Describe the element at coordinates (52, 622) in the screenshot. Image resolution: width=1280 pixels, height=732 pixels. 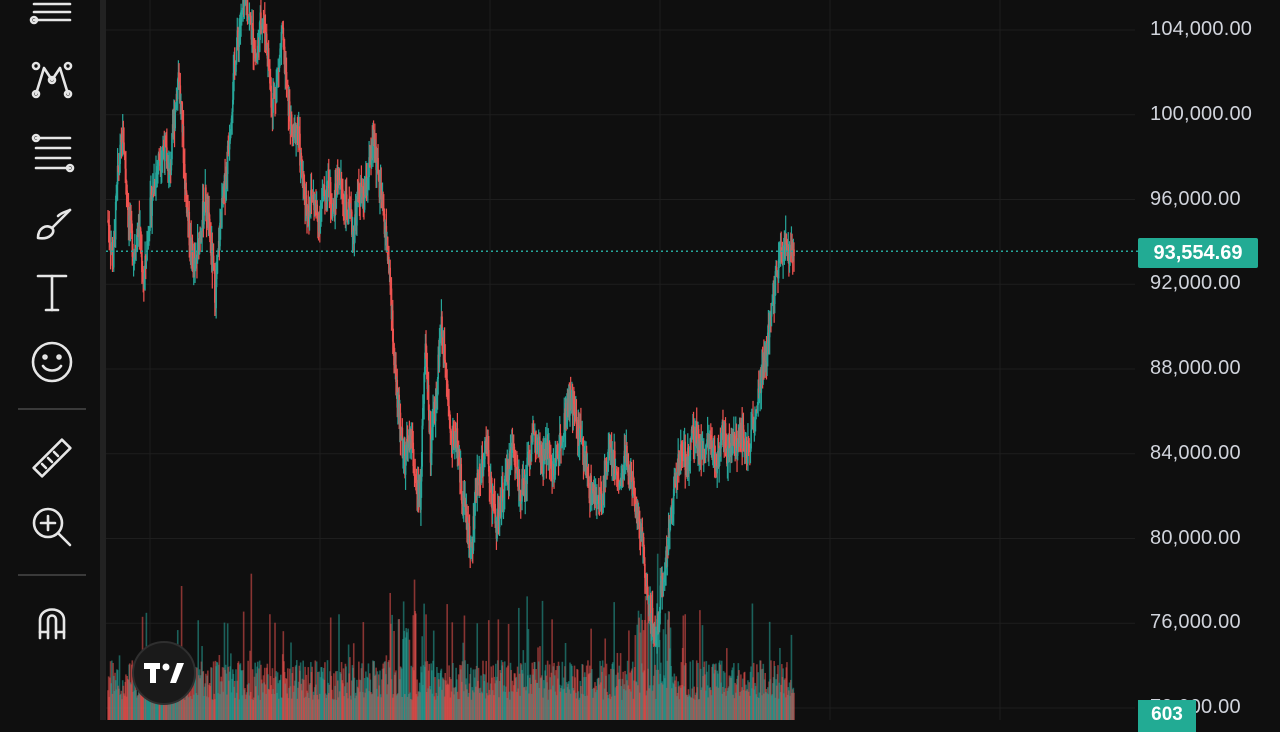
I see `magnet-icon` at that location.